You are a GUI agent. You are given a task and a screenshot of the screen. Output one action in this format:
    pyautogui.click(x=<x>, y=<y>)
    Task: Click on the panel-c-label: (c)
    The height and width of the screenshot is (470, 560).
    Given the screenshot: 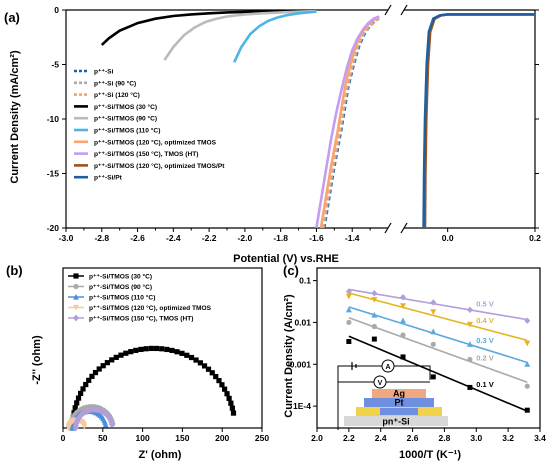 What is the action you would take?
    pyautogui.click(x=291, y=270)
    